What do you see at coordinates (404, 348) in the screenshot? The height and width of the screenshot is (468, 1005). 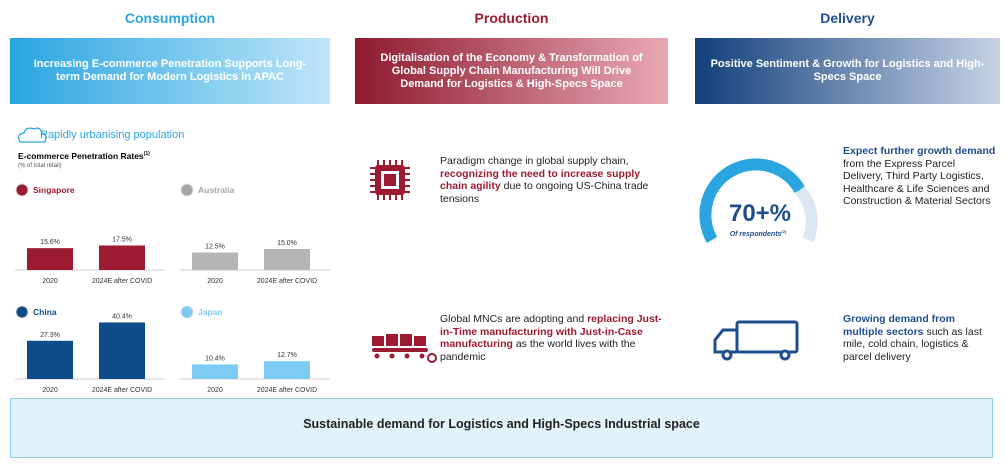 I see `conveyor-icon` at bounding box center [404, 348].